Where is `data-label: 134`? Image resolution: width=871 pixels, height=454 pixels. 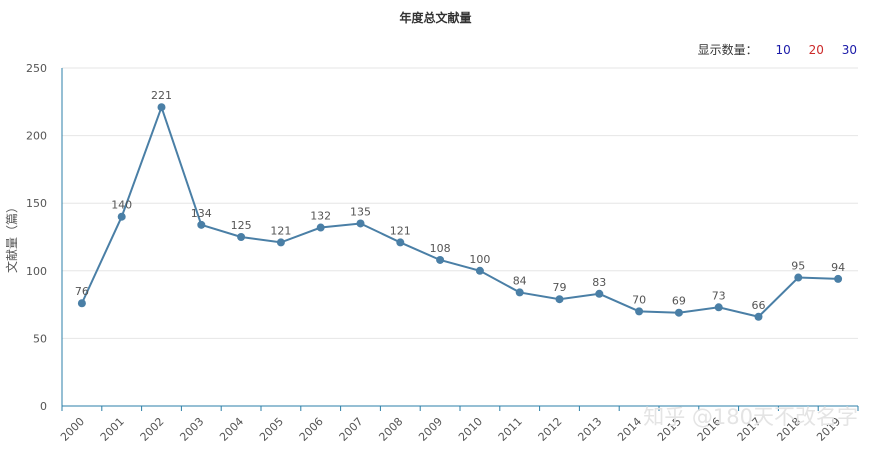
data-label: 134 is located at coordinates (201, 213).